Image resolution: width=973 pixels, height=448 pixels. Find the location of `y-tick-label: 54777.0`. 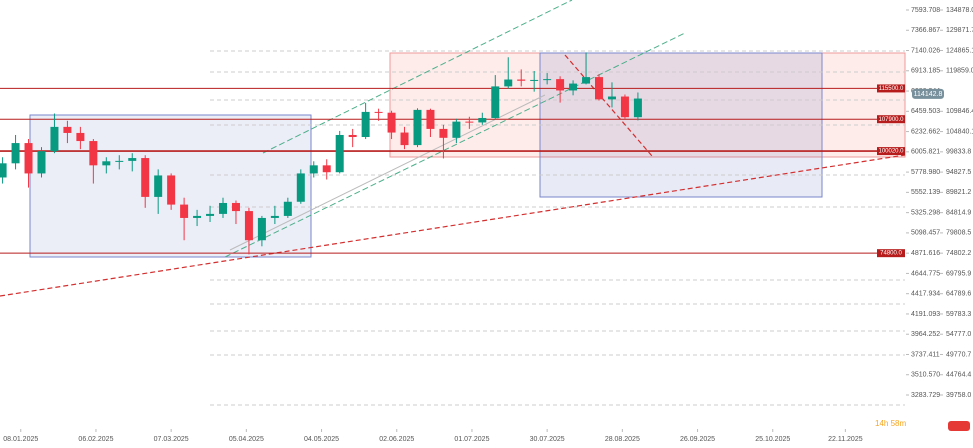

y-tick-label: 54777.0 is located at coordinates (958, 334).